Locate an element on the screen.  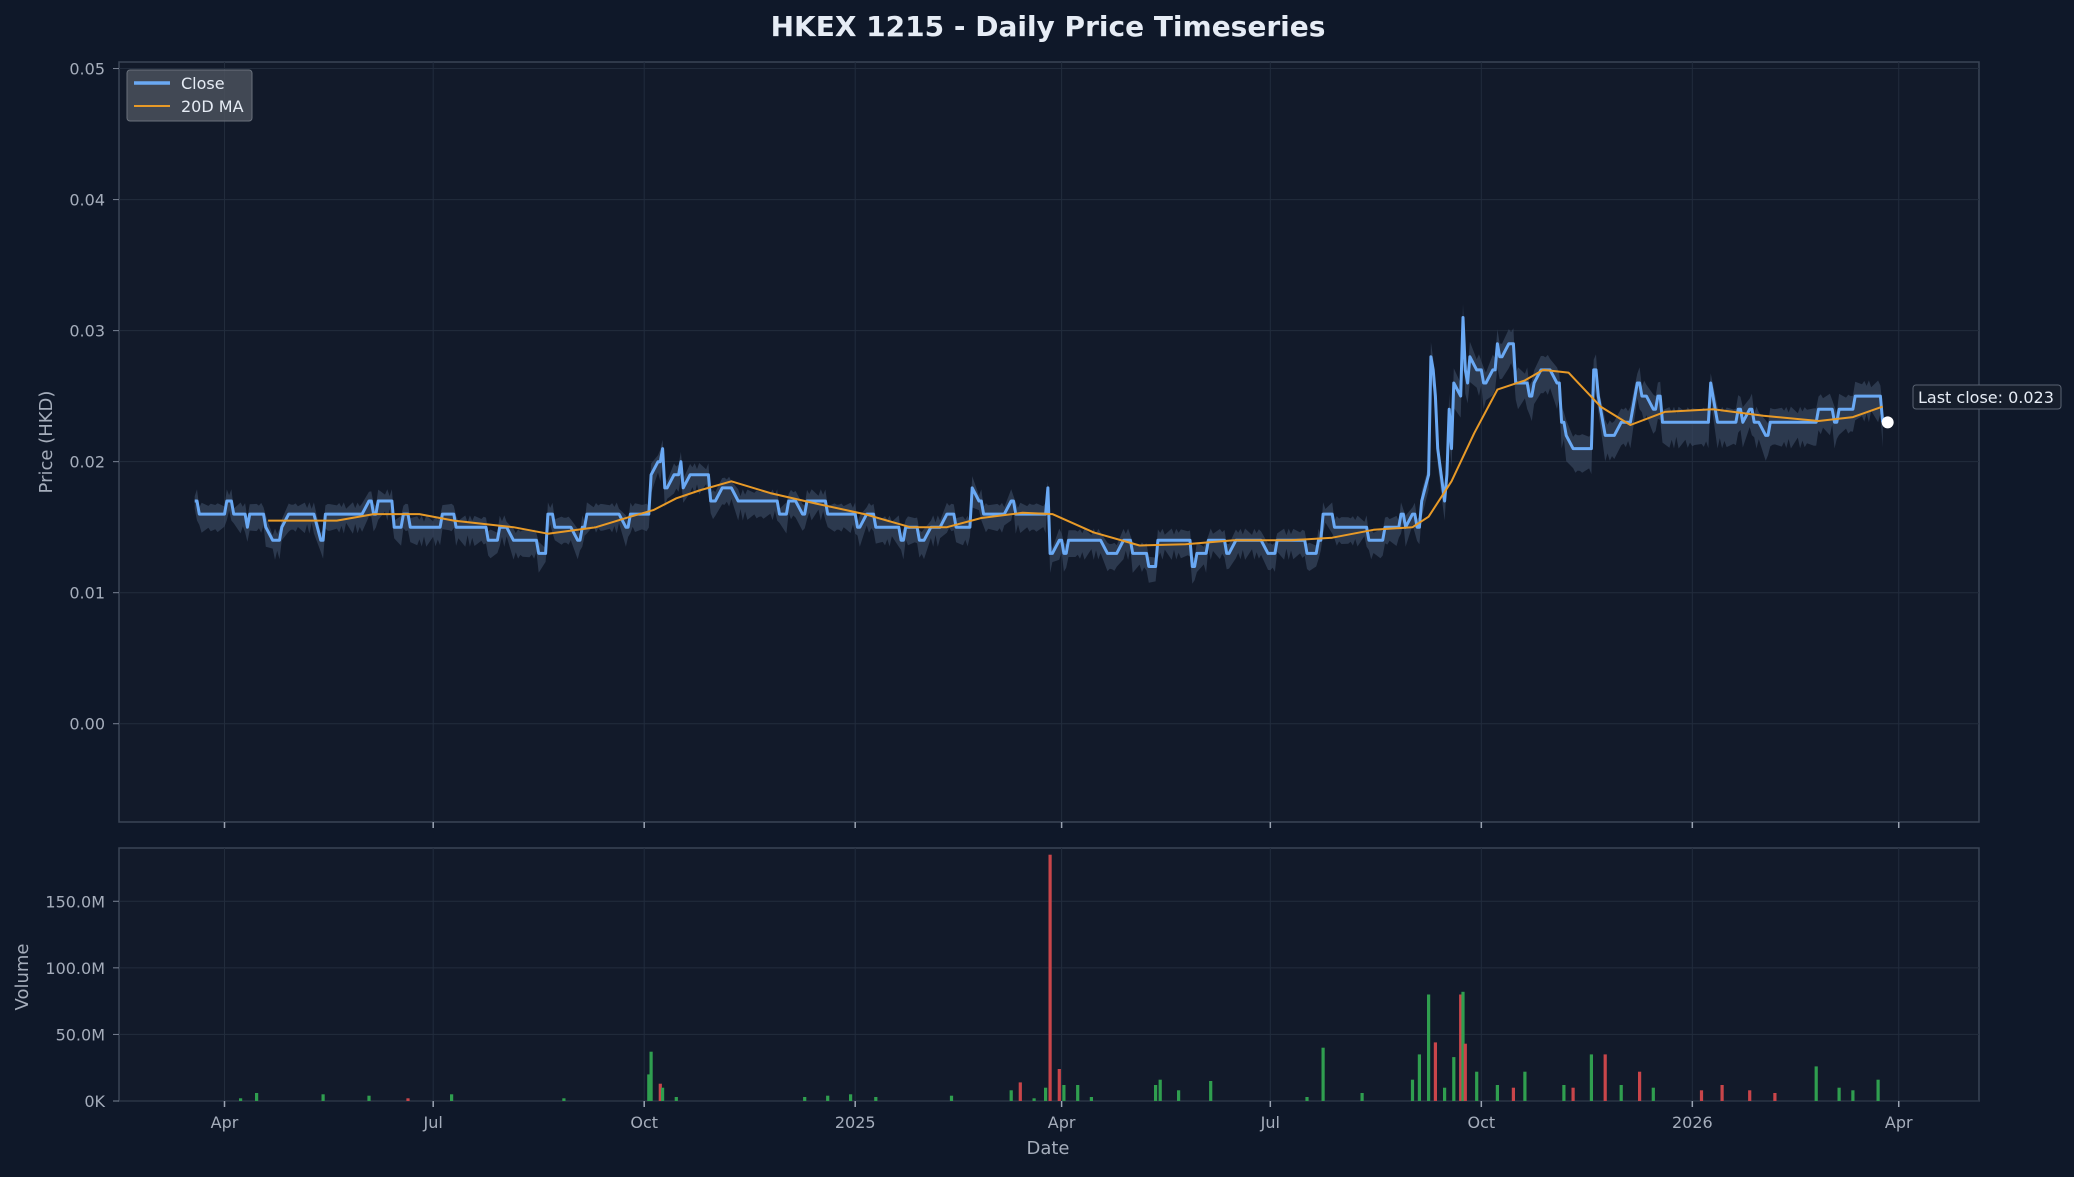
price-y-tick-label: 0.04 is located at coordinates (87, 200).